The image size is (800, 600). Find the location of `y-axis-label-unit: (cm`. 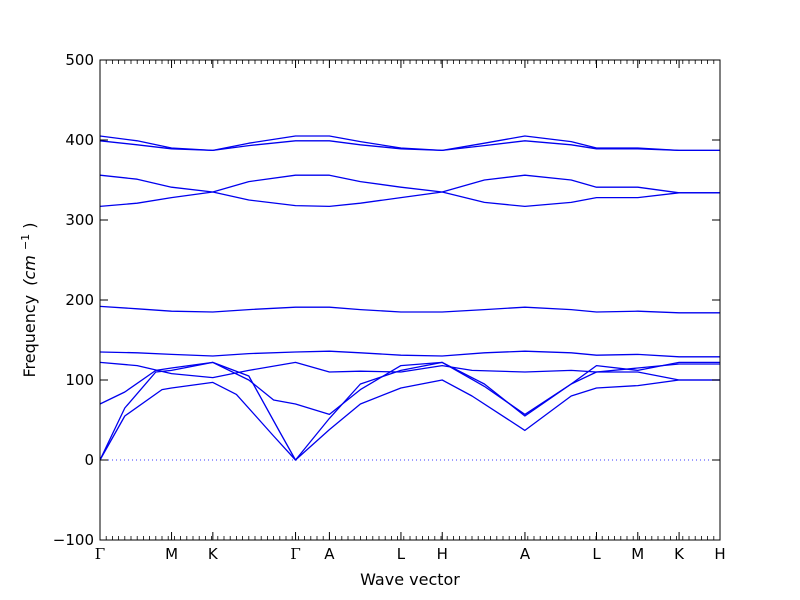

y-axis-label-unit: (cm is located at coordinates (29, 270).